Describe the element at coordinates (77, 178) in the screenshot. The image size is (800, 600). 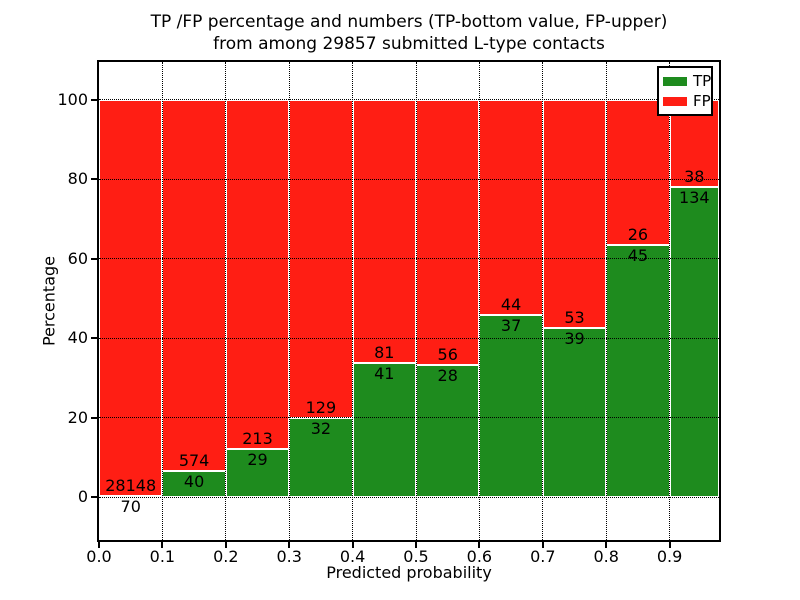
I see `y-tick-label: 80` at that location.